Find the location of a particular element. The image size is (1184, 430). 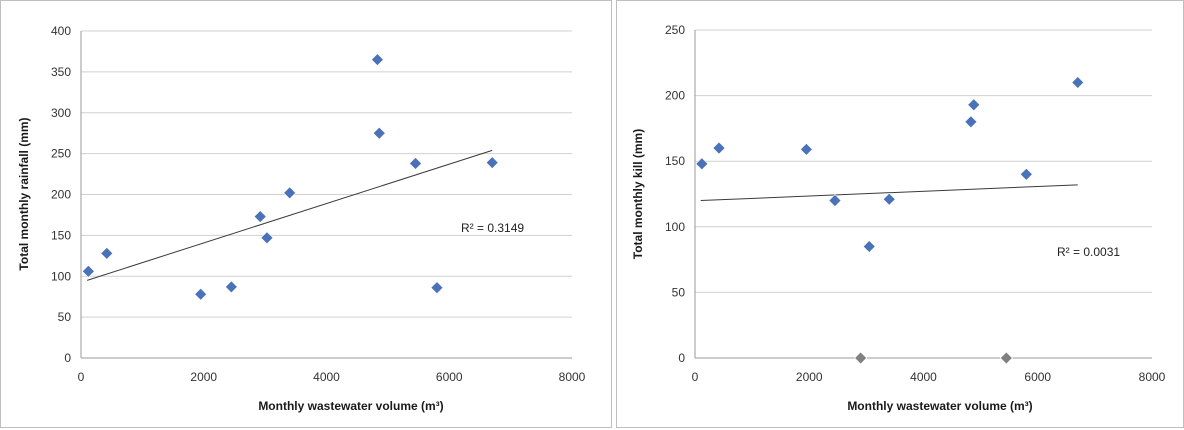

rainfall-x-tick-label: 2000 is located at coordinates (203, 377).